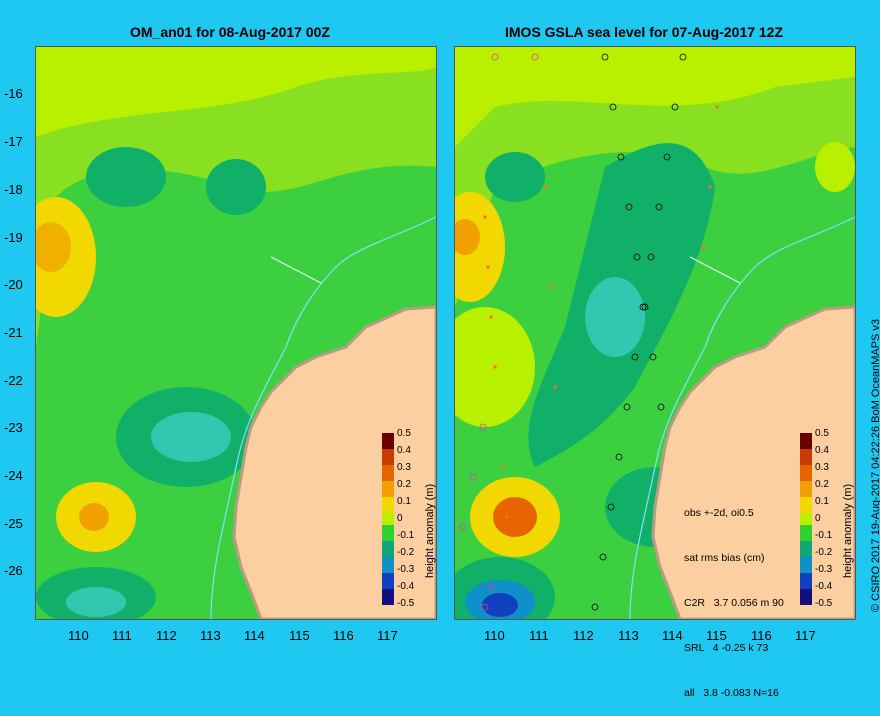  Describe the element at coordinates (13, 237) in the screenshot. I see `y-tick-label: -19` at that location.